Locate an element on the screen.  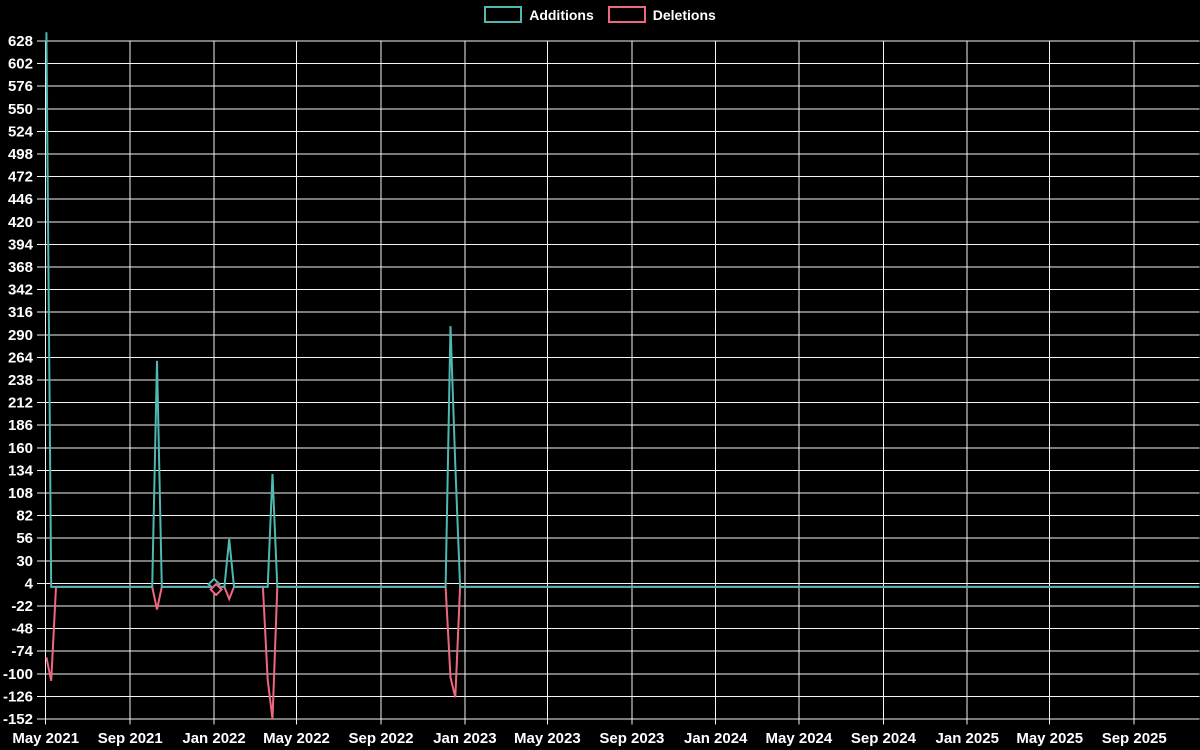
deletions-marker-diamond-icon is located at coordinates (216, 589).